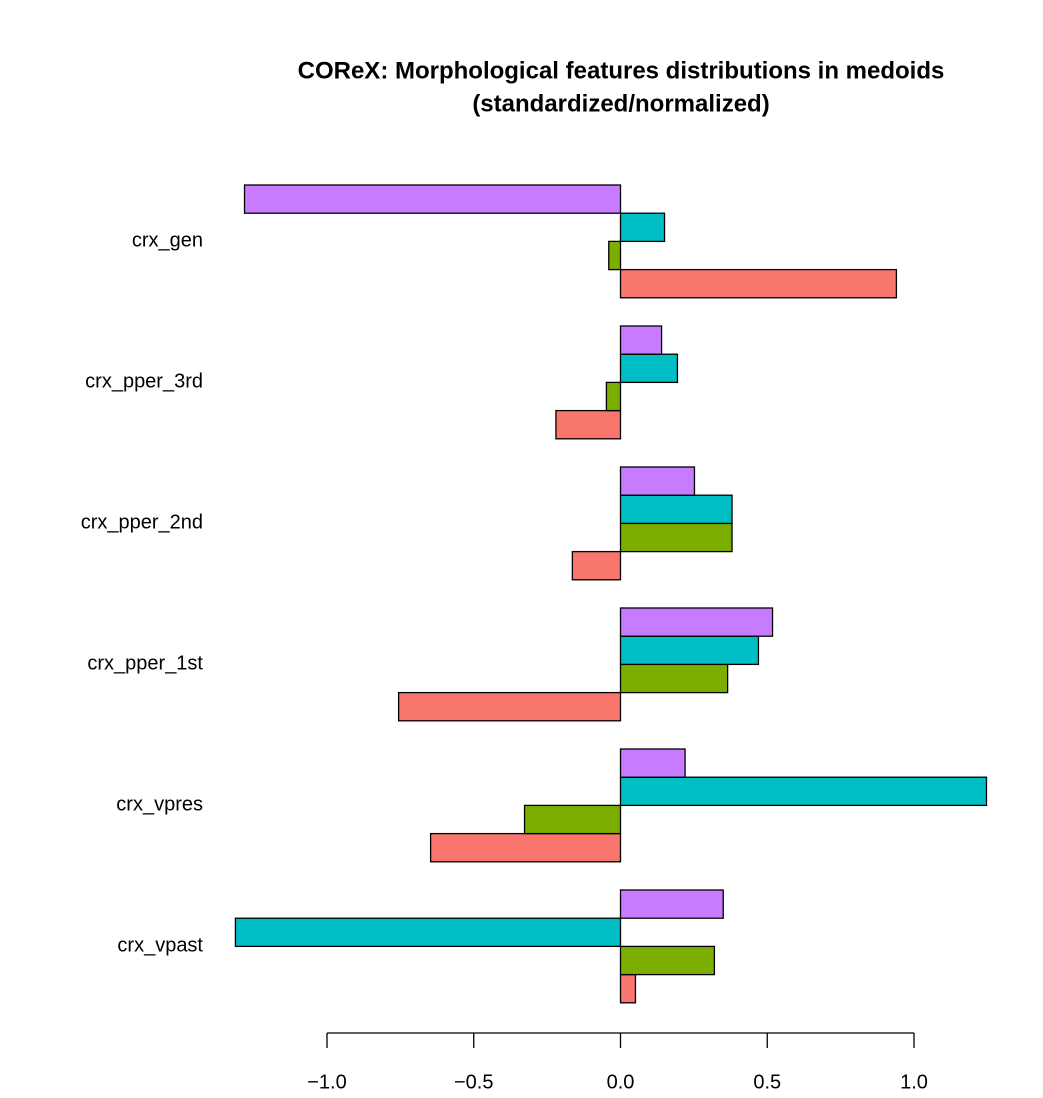 This screenshot has height=1098, width=1043. What do you see at coordinates (160, 946) in the screenshot?
I see `y-tick-label: crx_vpast` at bounding box center [160, 946].